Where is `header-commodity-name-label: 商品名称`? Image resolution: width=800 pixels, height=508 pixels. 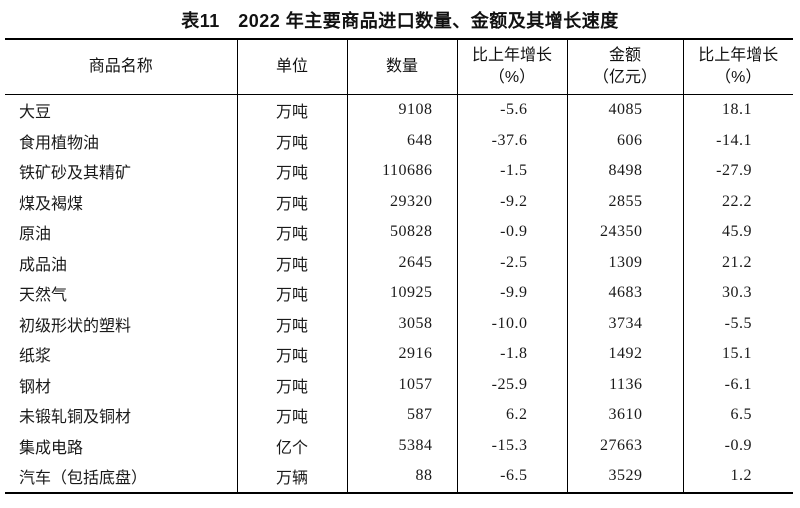 header-commodity-name-label: 商品名称 is located at coordinates (120, 67).